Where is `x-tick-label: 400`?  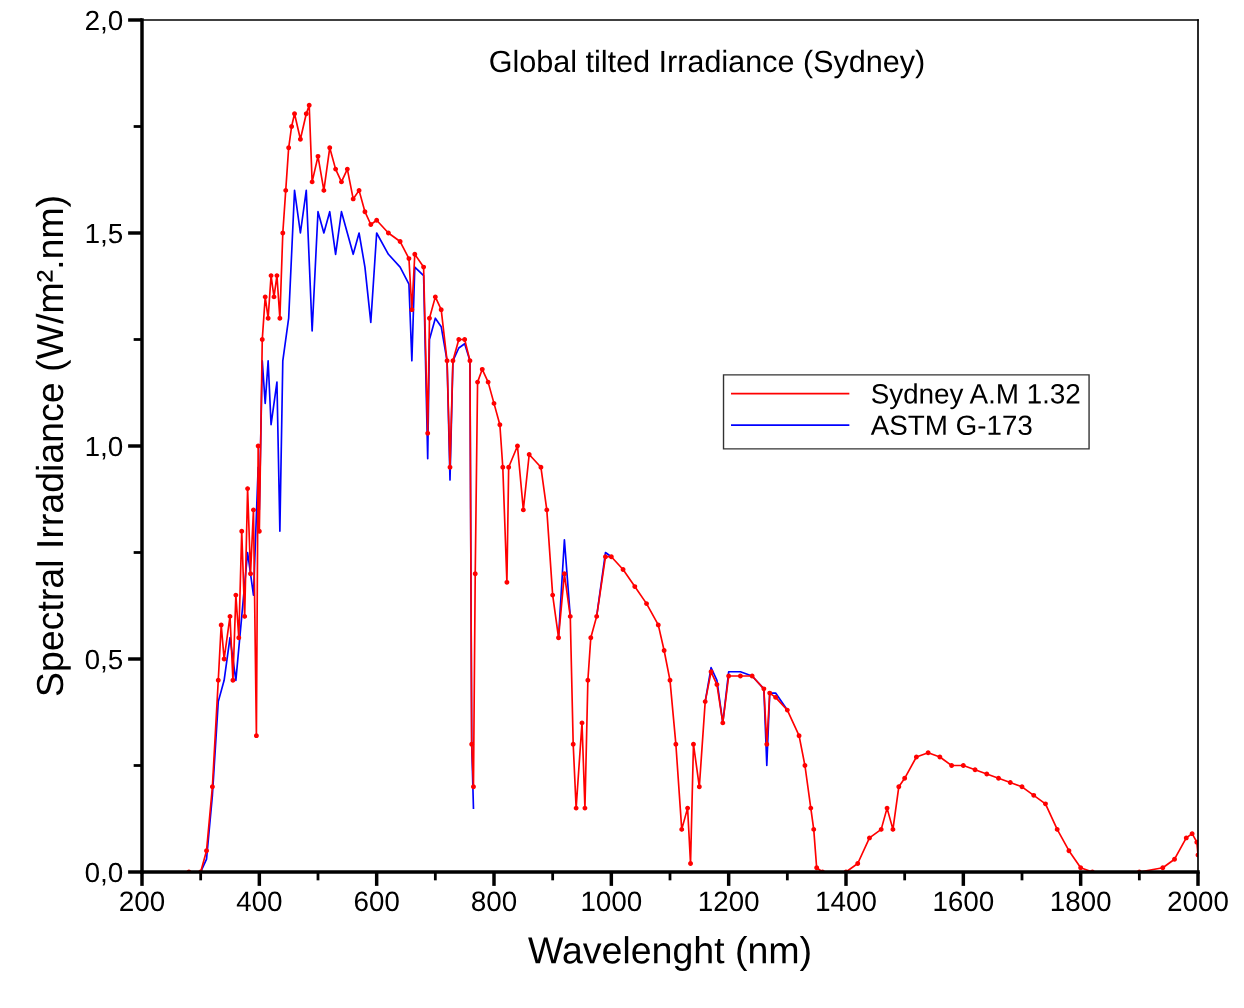
x-tick-label: 400 is located at coordinates (259, 901).